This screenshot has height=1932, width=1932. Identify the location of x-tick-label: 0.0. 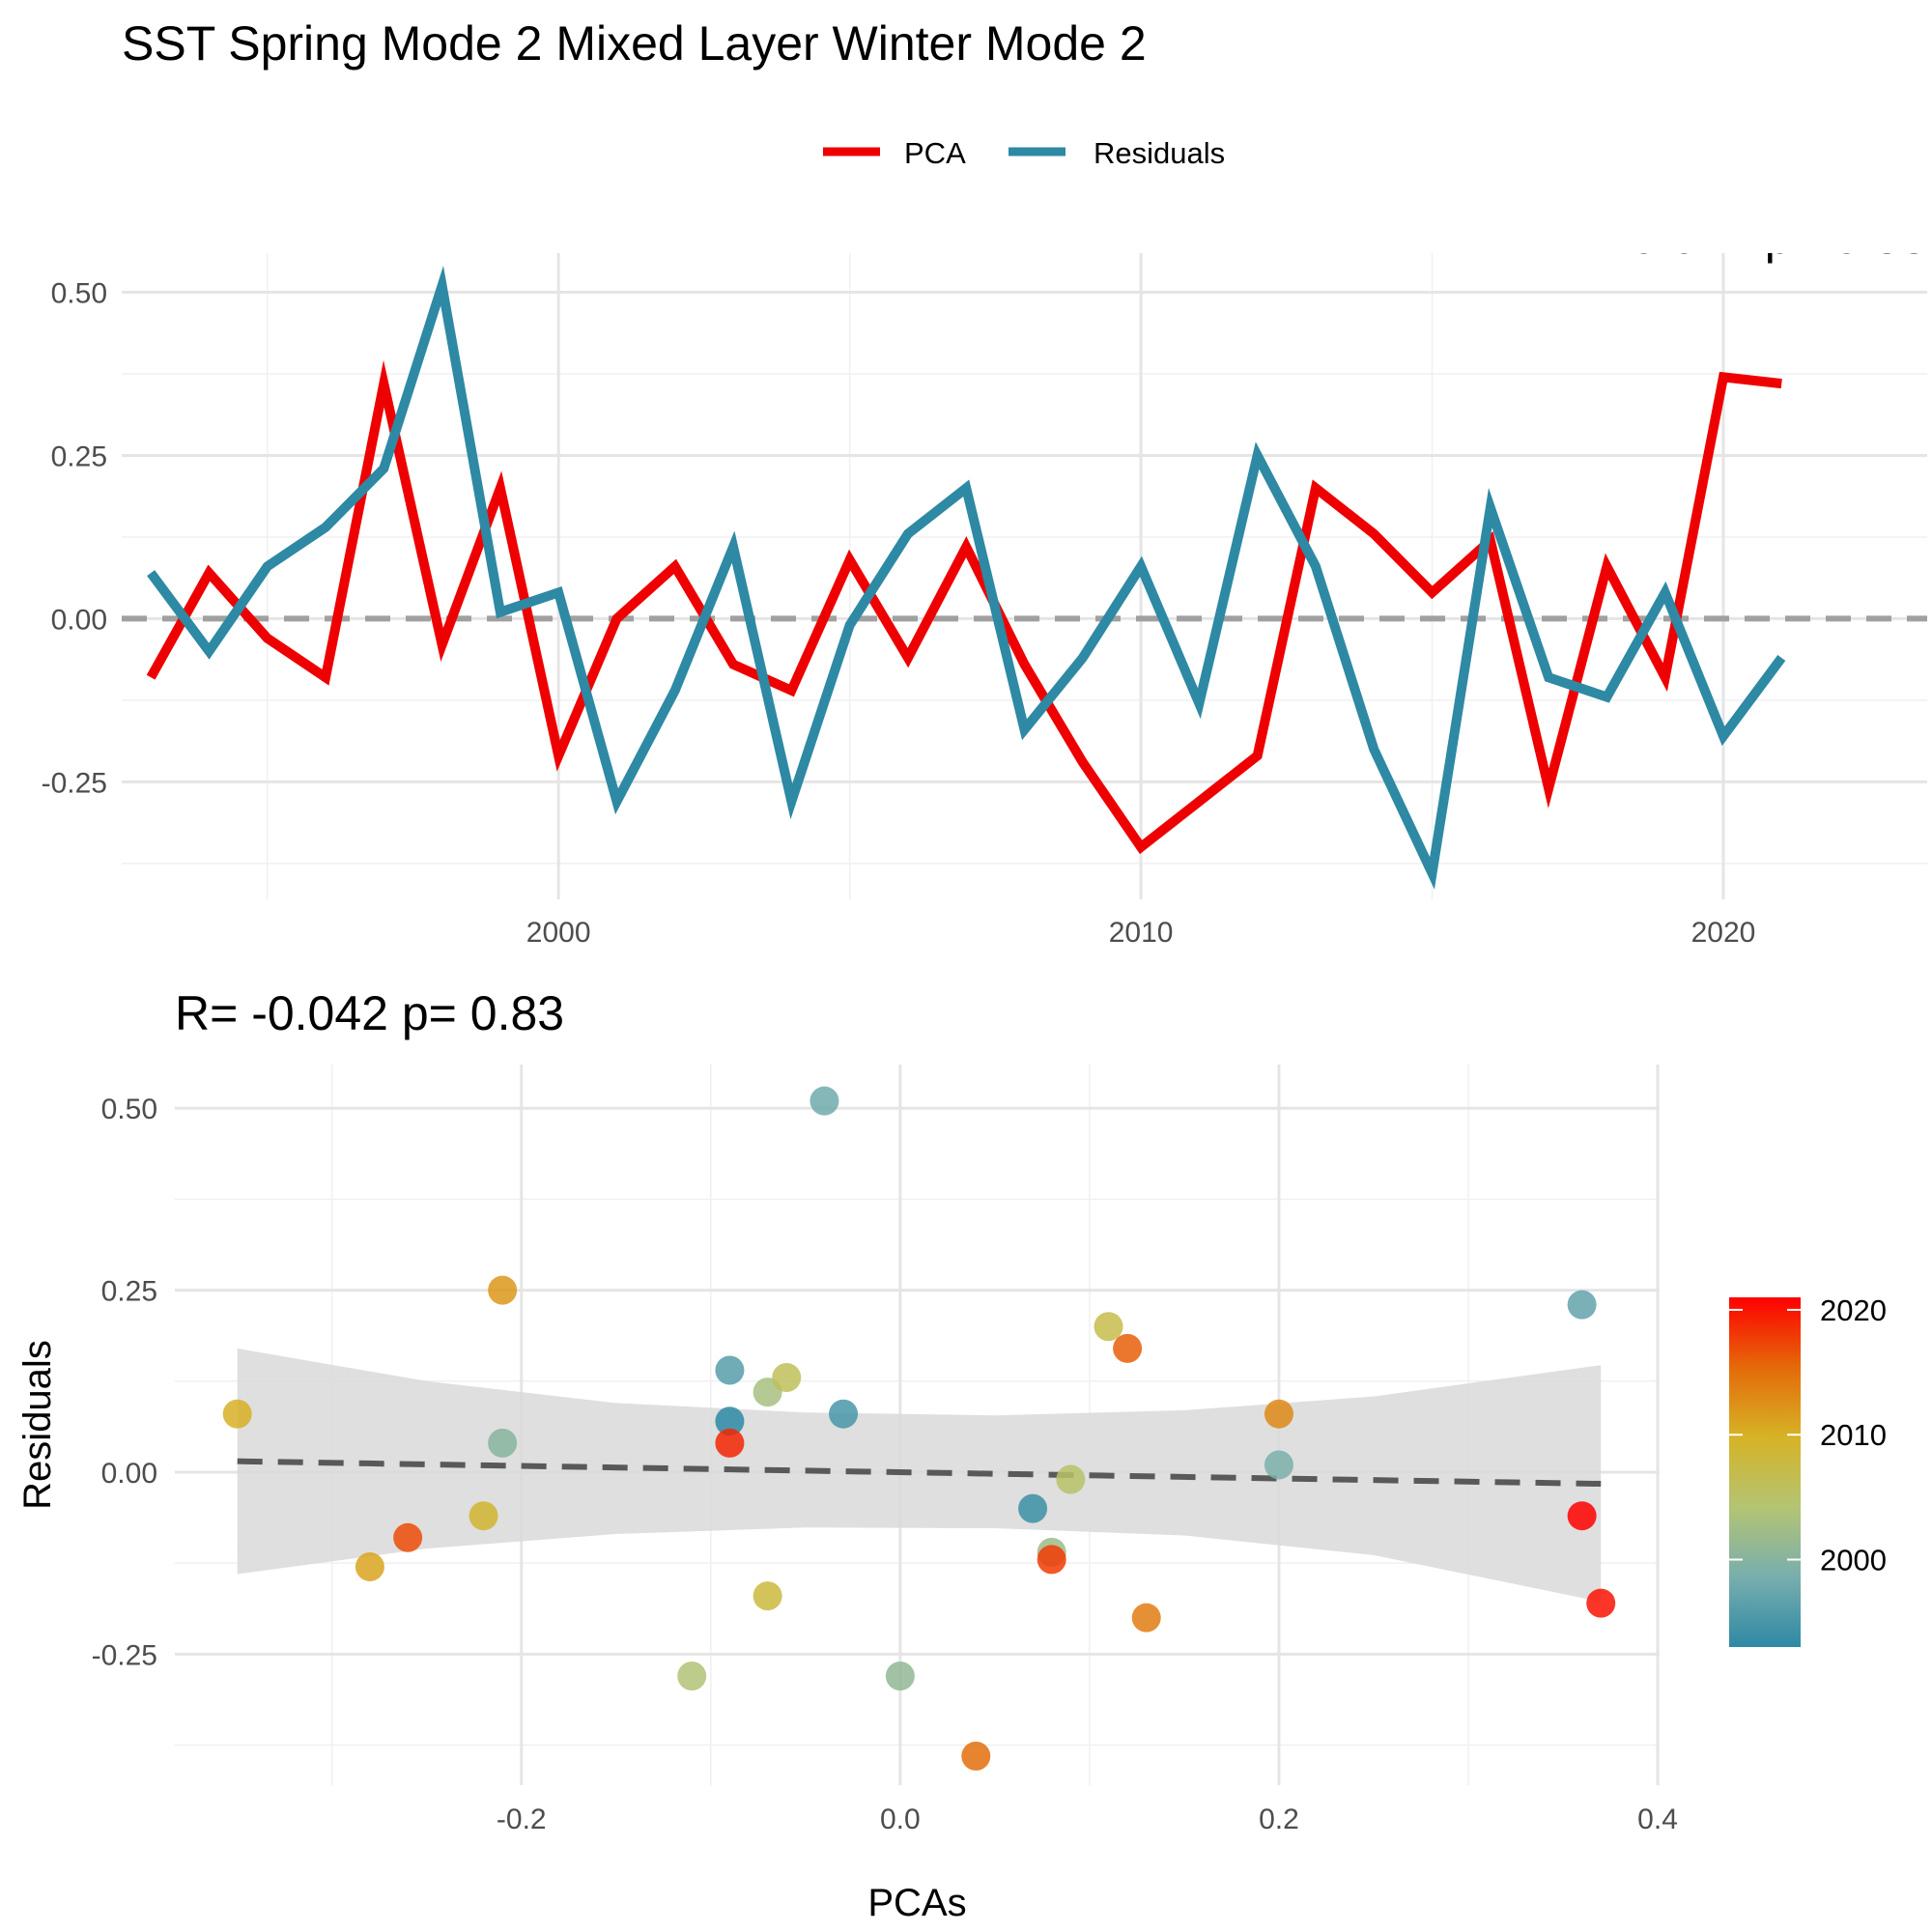
(900, 1819).